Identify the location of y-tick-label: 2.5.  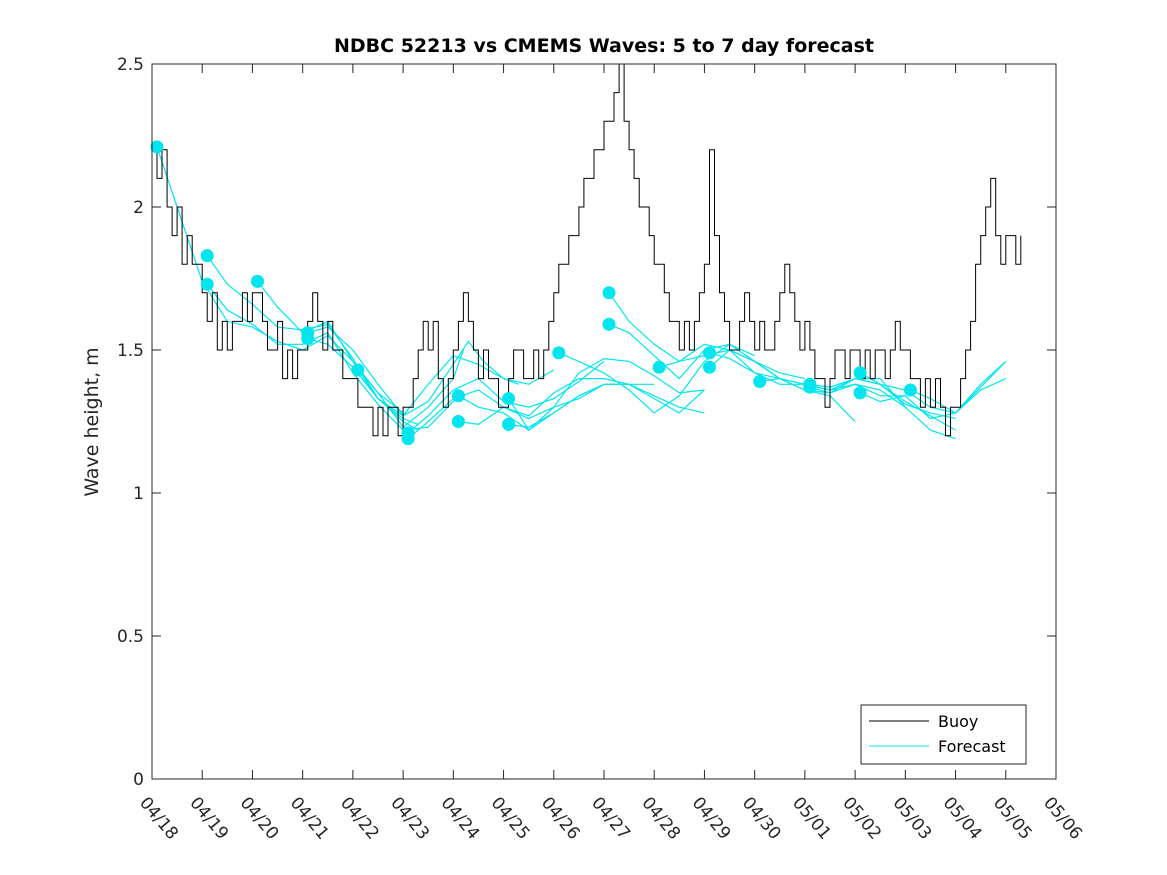
(130, 65).